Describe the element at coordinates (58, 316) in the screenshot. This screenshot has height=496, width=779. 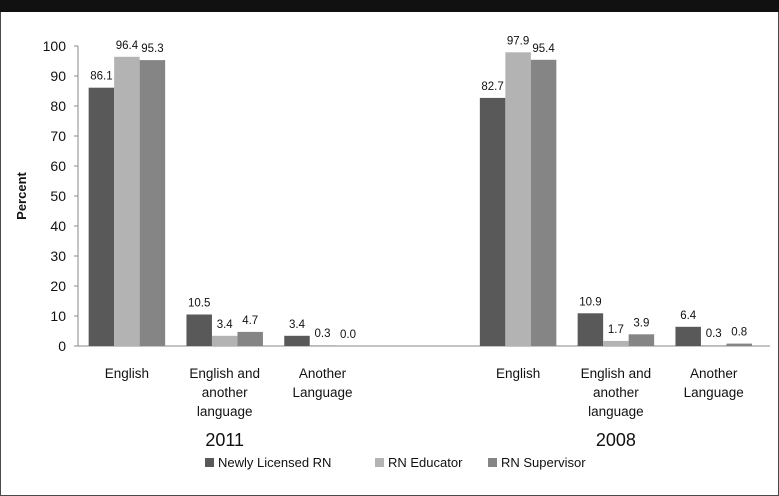
I see `y-tick-label: 10` at that location.